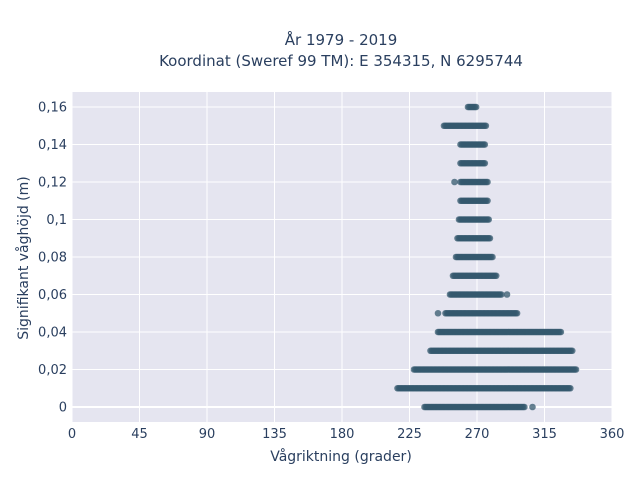  I want to click on x-tick-label: 135, so click(274, 434).